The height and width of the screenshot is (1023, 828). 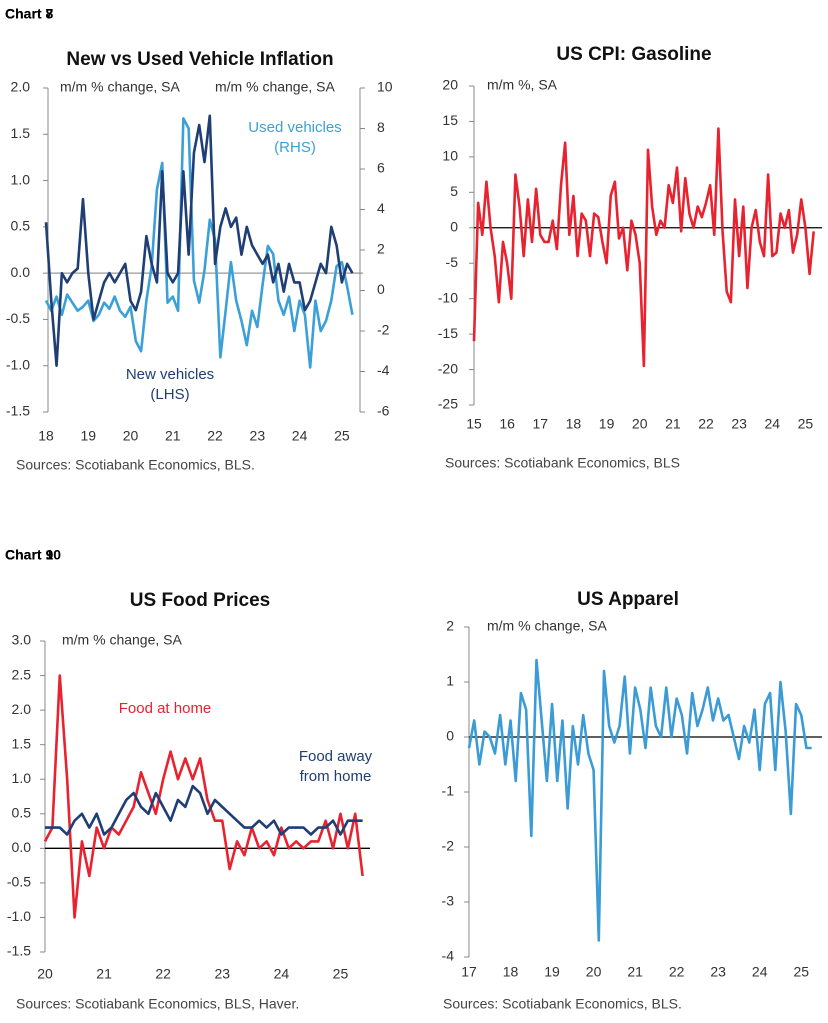 I want to click on y-tick-label: -4, so click(x=448, y=956).